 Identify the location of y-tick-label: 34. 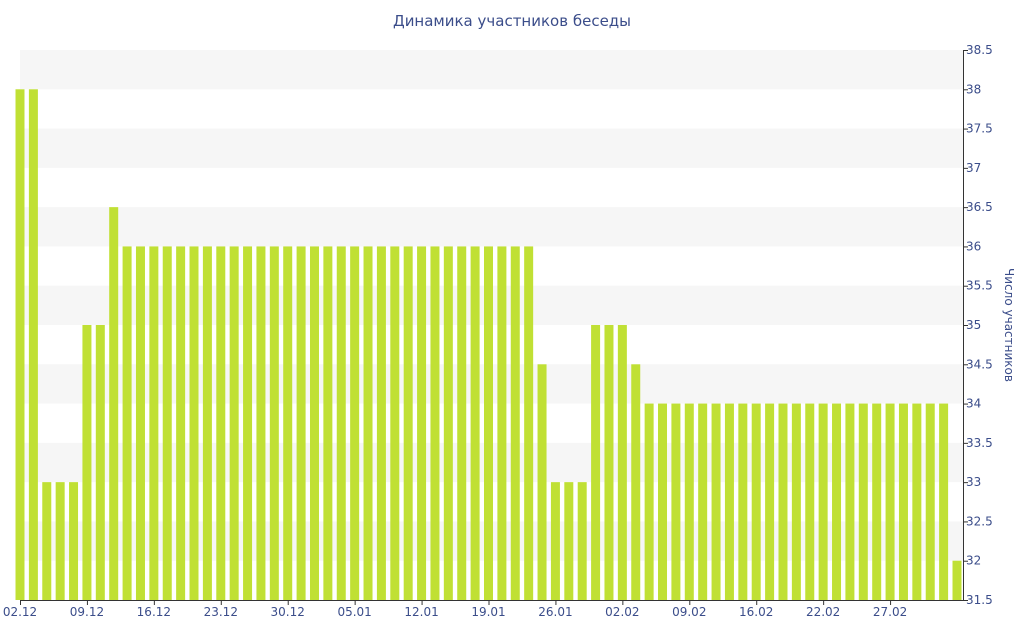
(973, 404).